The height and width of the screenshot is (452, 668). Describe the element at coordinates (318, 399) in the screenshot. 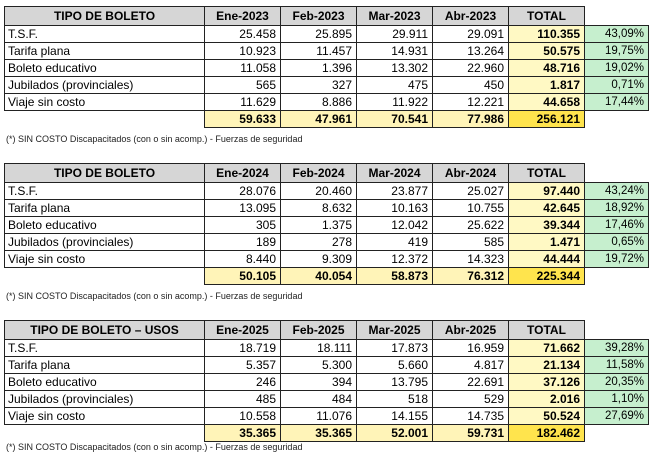

I see `month-value-cell: 484` at that location.